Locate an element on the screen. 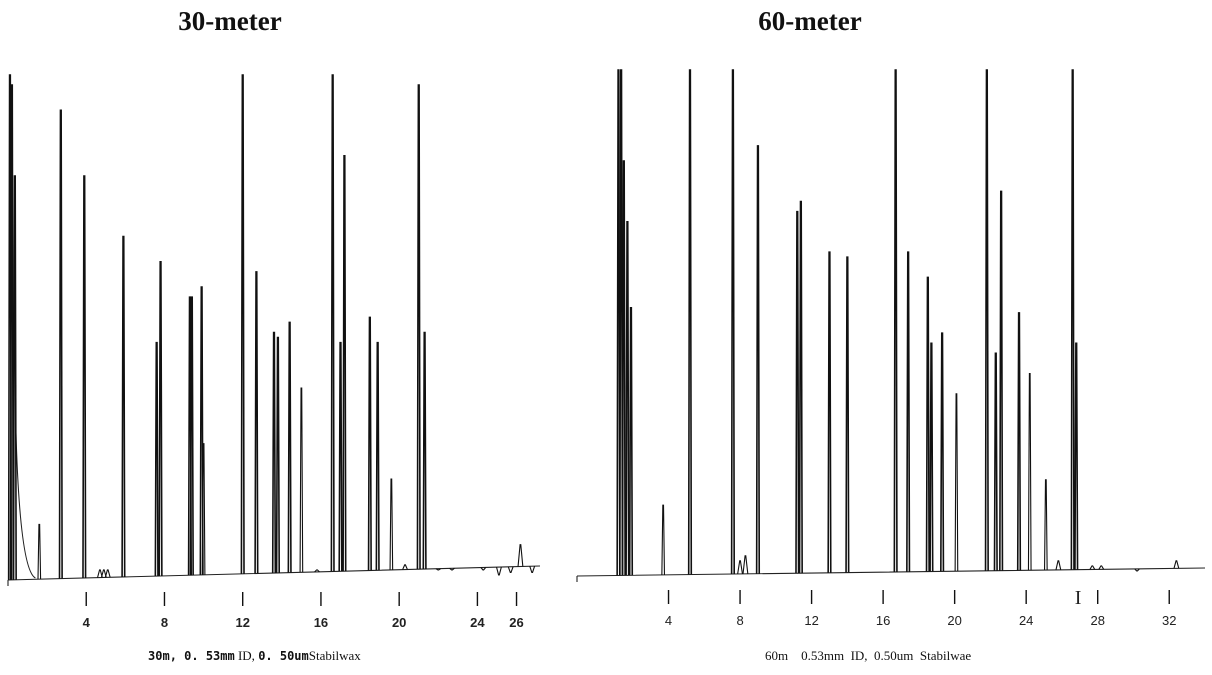 The width and height of the screenshot is (1212, 675). chart-title-60m: 60-meter is located at coordinates (810, 21).